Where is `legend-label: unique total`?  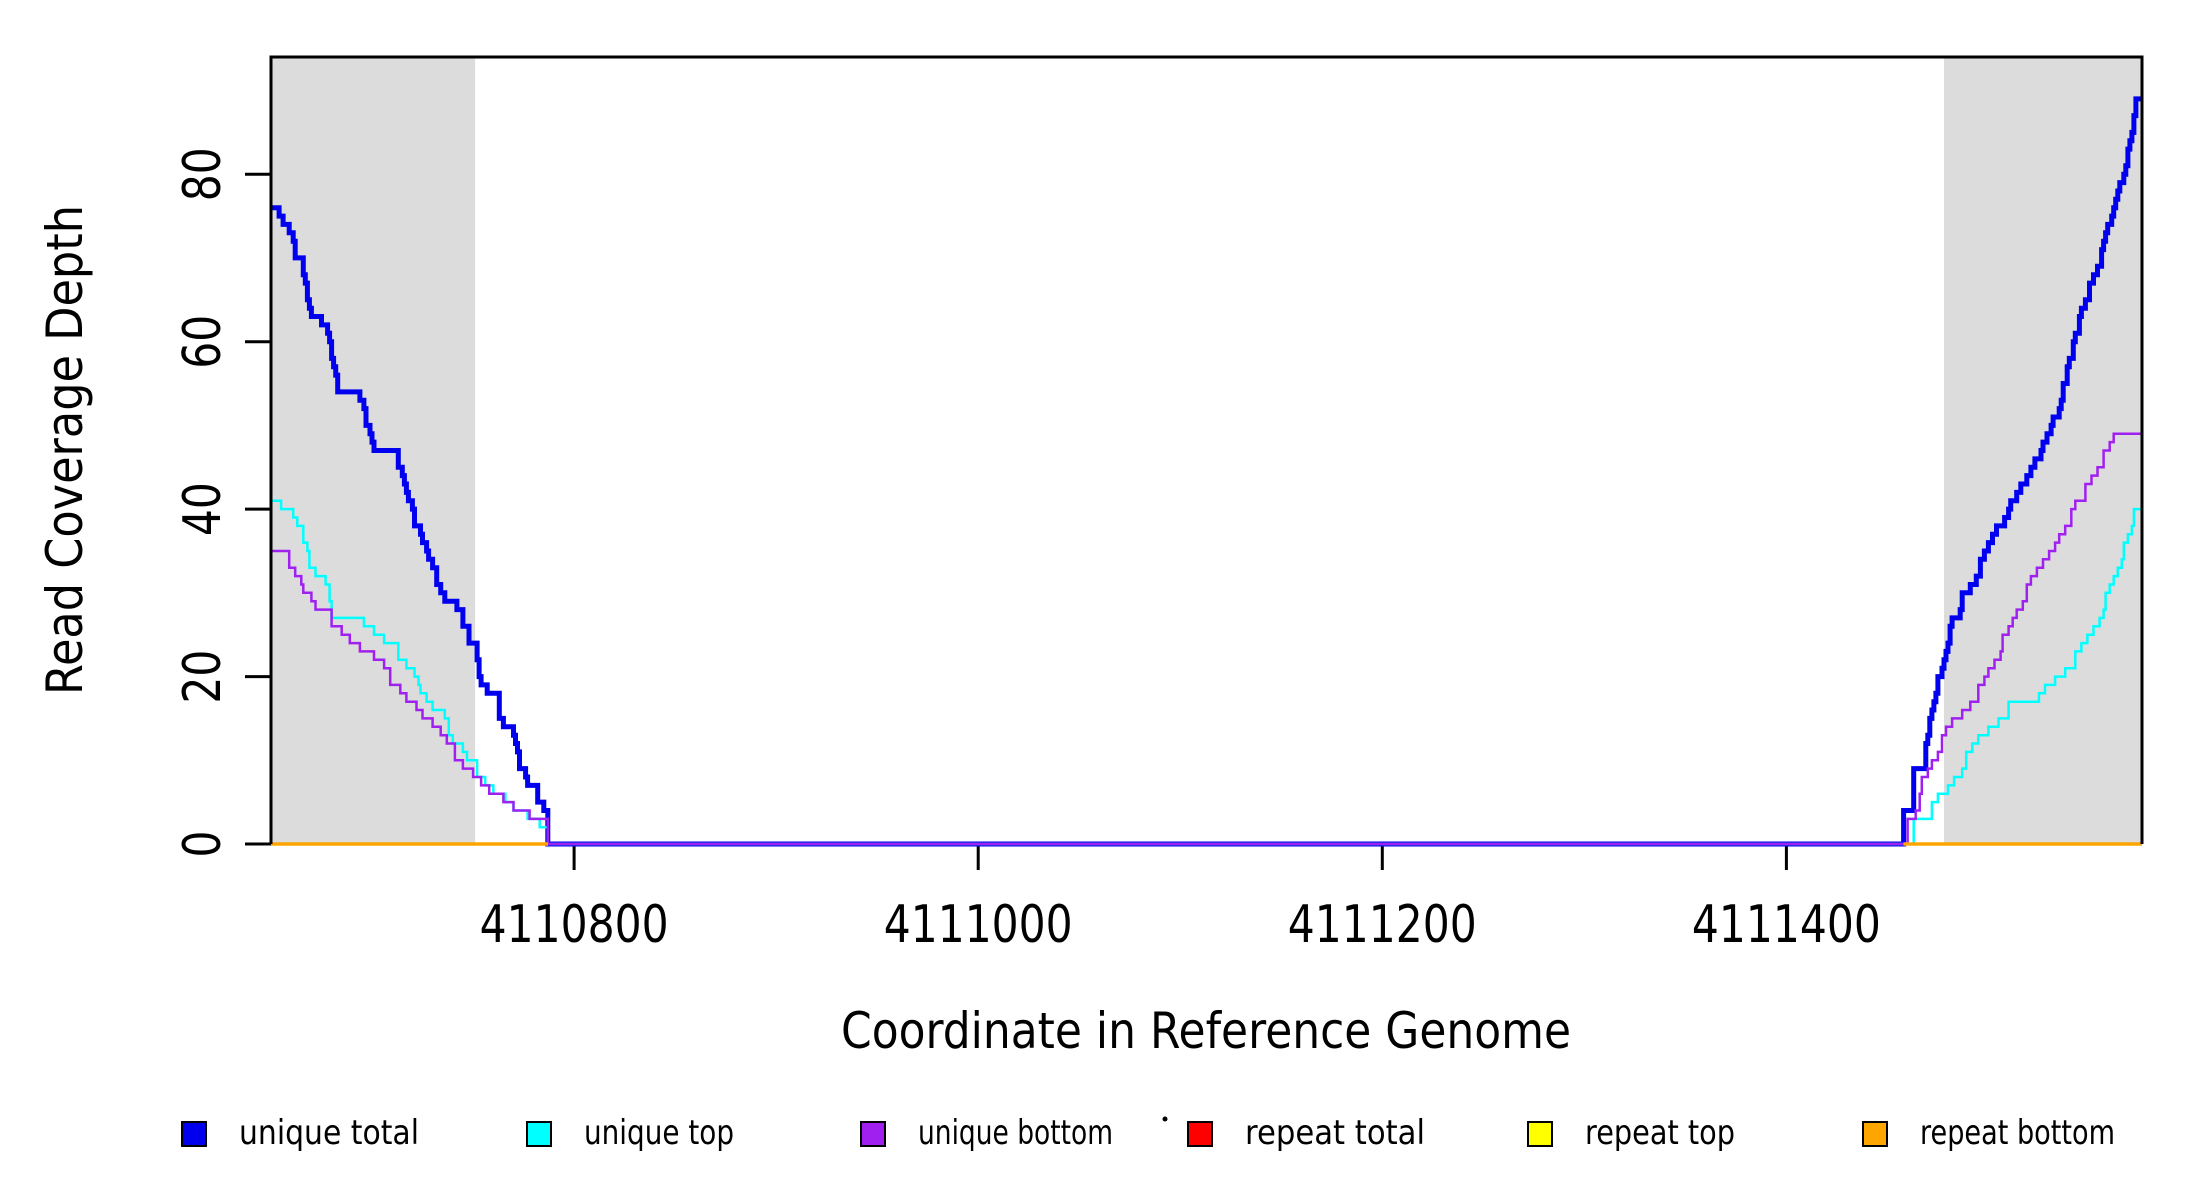
legend-label: unique total is located at coordinates (329, 1133).